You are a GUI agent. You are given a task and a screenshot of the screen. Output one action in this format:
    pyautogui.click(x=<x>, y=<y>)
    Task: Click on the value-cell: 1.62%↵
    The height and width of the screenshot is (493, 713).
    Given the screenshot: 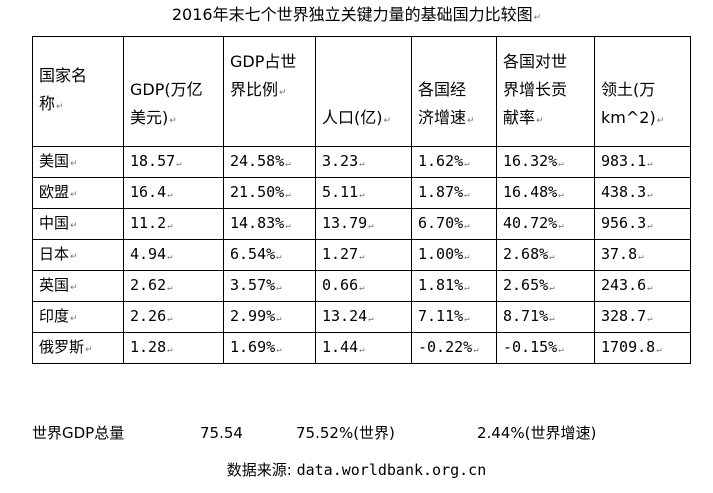 What is the action you would take?
    pyautogui.click(x=454, y=162)
    